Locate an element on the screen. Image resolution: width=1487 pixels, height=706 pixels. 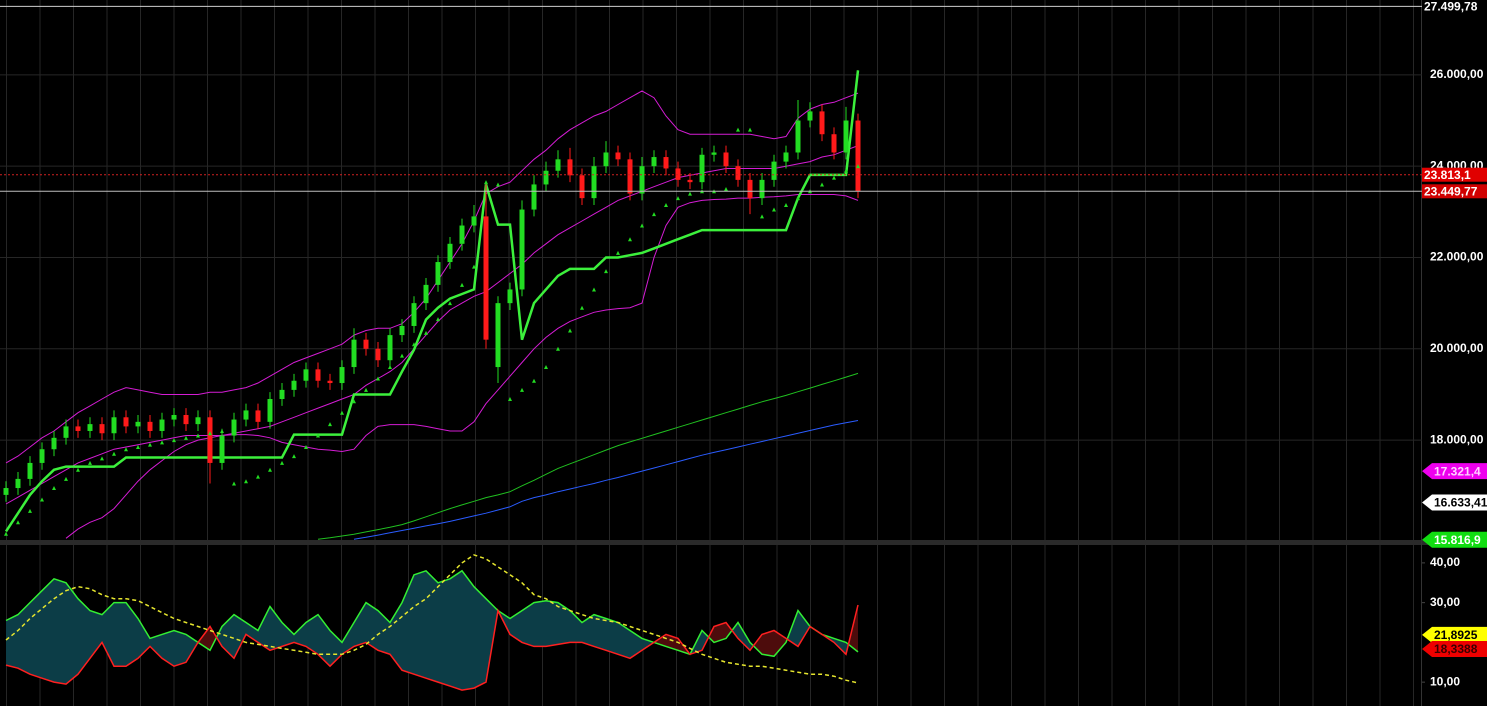
price-tag-label: 23.813,1 is located at coordinates (1447, 175).